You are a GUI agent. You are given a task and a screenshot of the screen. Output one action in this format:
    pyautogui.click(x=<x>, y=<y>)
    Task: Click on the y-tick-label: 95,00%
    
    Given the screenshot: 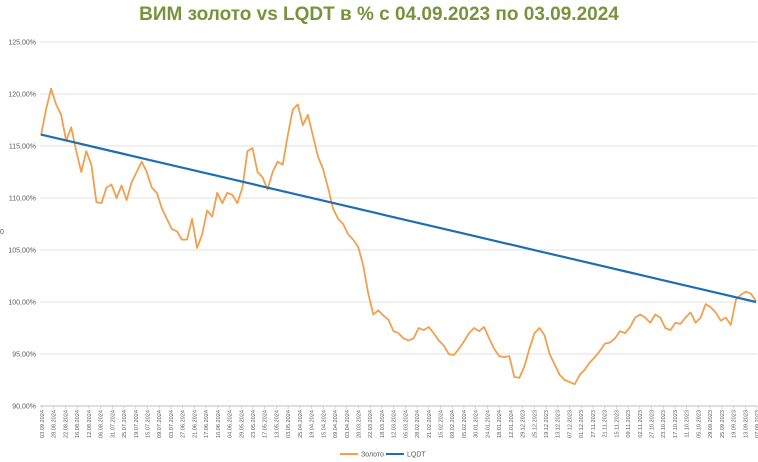 What is the action you would take?
    pyautogui.click(x=24, y=355)
    